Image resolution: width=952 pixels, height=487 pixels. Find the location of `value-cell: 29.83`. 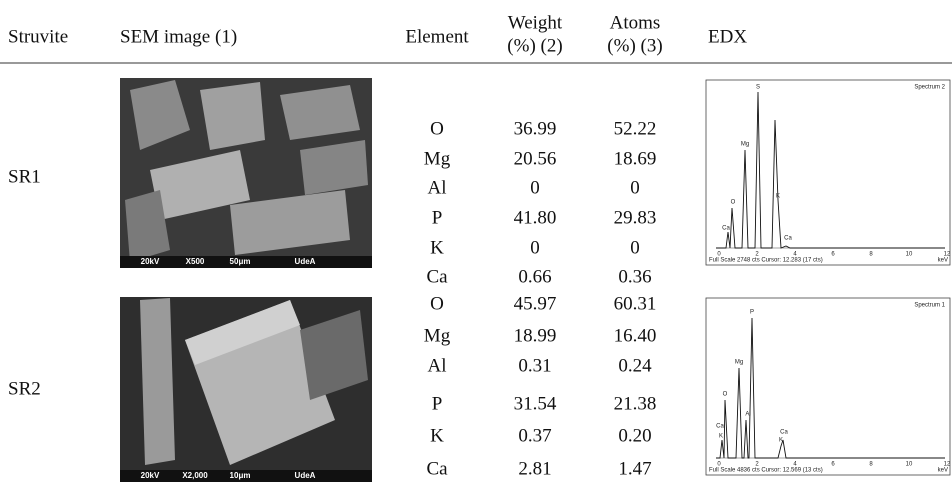

value-cell: 29.83 is located at coordinates (635, 217).